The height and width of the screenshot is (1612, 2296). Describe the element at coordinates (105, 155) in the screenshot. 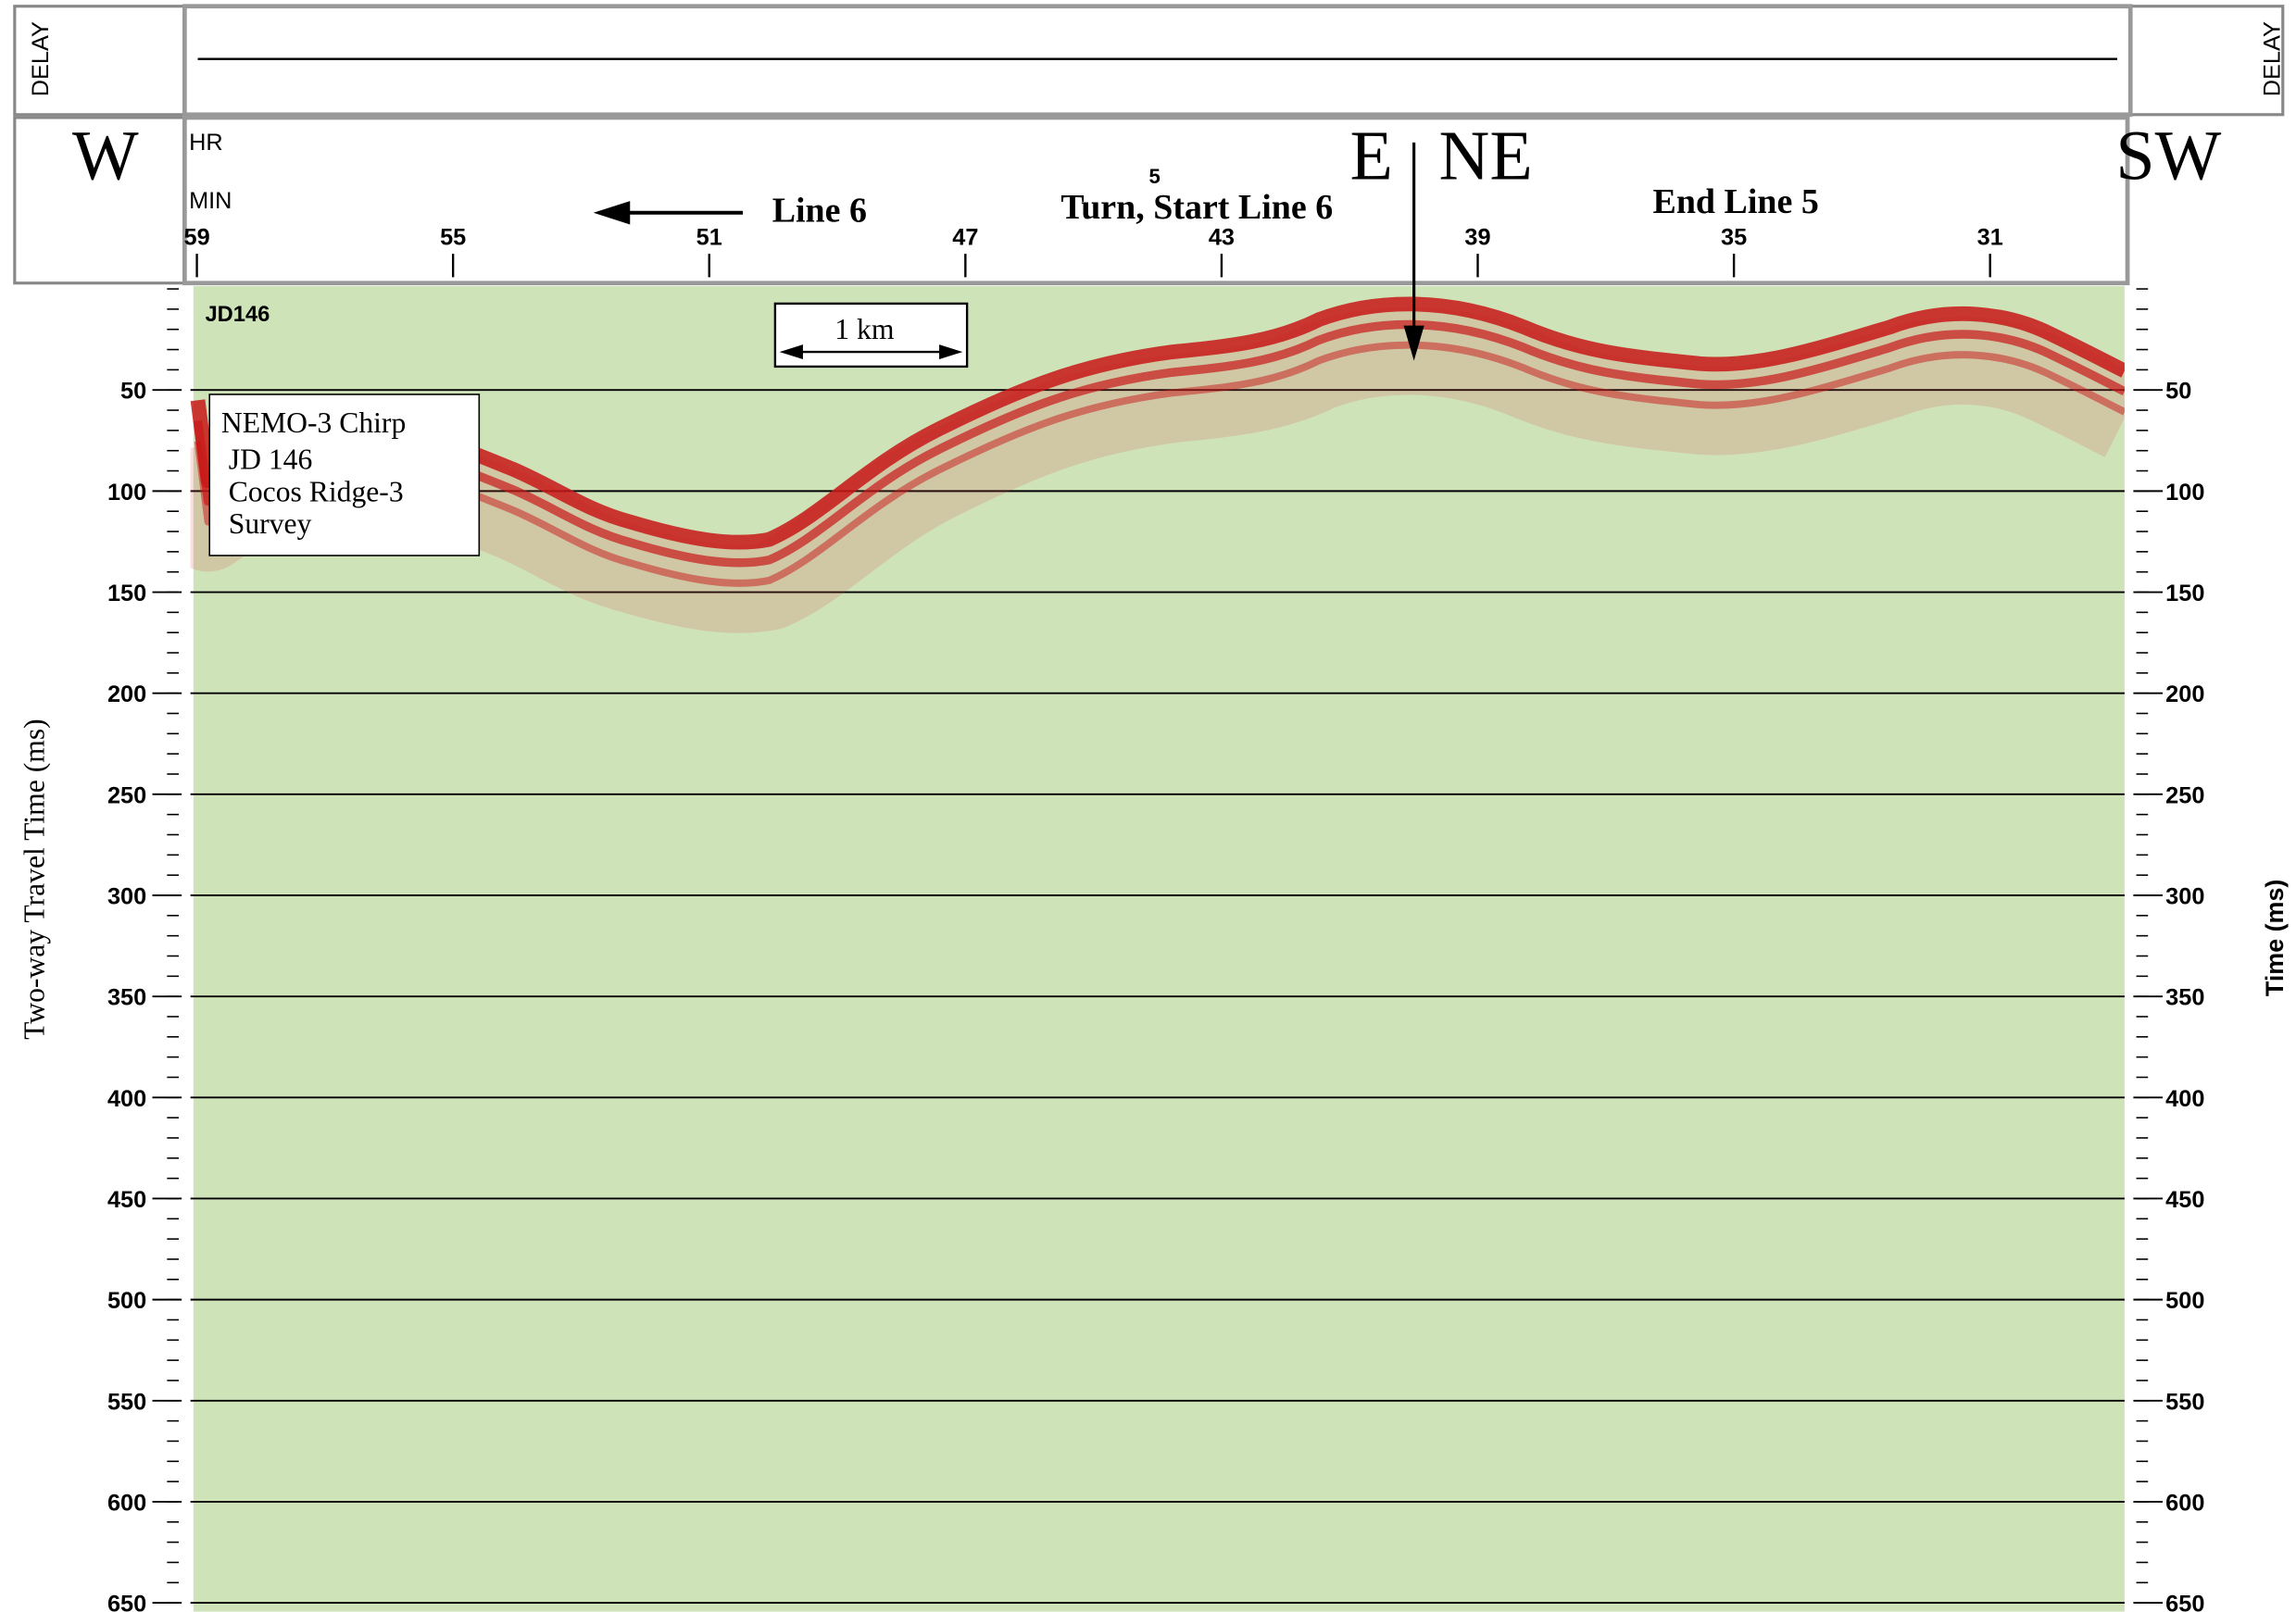

I see `direction: W` at that location.